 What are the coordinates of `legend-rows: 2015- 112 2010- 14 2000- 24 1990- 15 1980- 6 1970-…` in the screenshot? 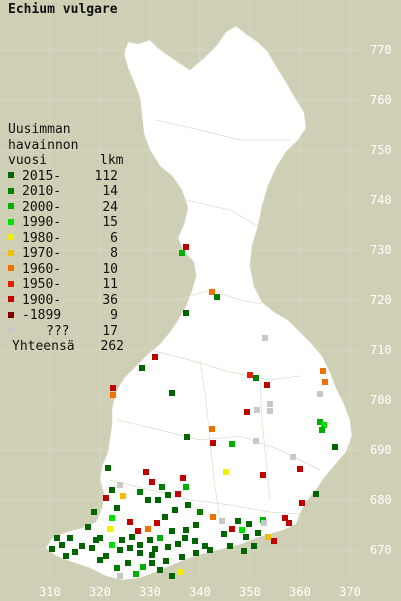 It's located at (66, 254).